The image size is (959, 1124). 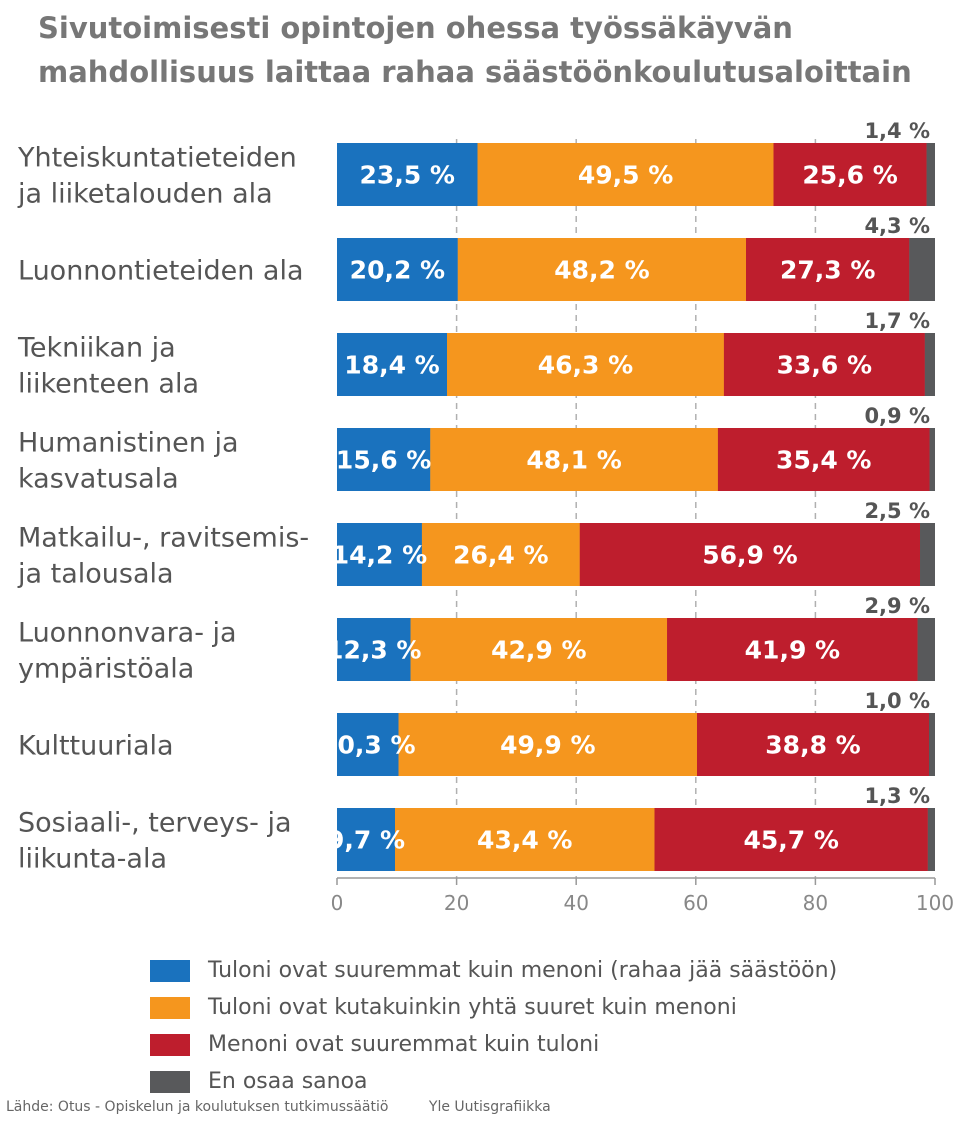 I want to click on x-tick-label-100: 100, so click(x=935, y=903).